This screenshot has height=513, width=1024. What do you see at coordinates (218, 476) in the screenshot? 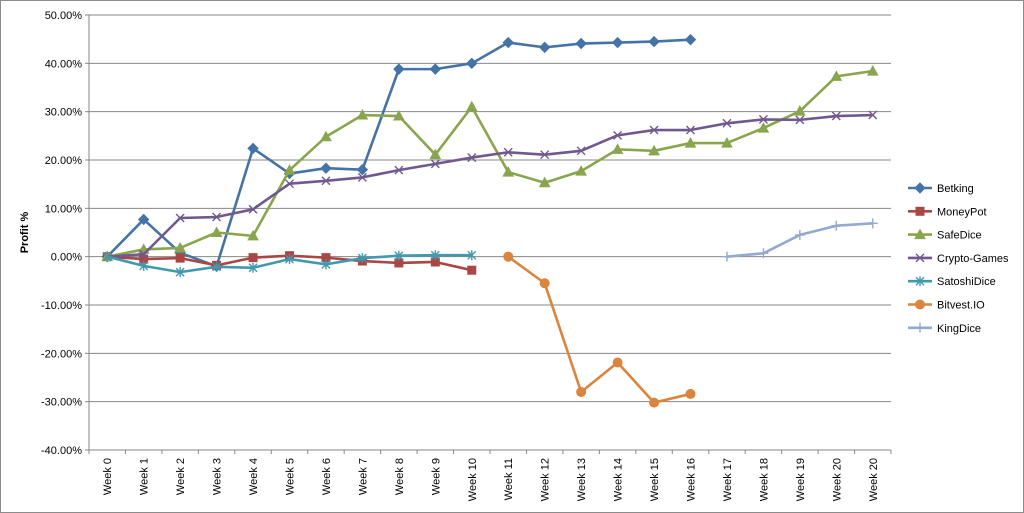
I see `x-tick-label: Week 3` at bounding box center [218, 476].